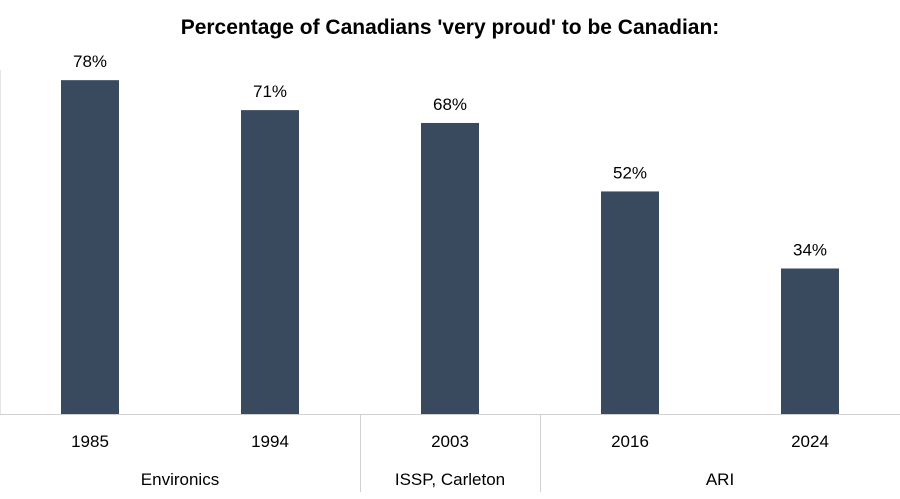 The height and width of the screenshot is (499, 900). I want to click on group-label-1: ISSP, Carleton, so click(450, 479).